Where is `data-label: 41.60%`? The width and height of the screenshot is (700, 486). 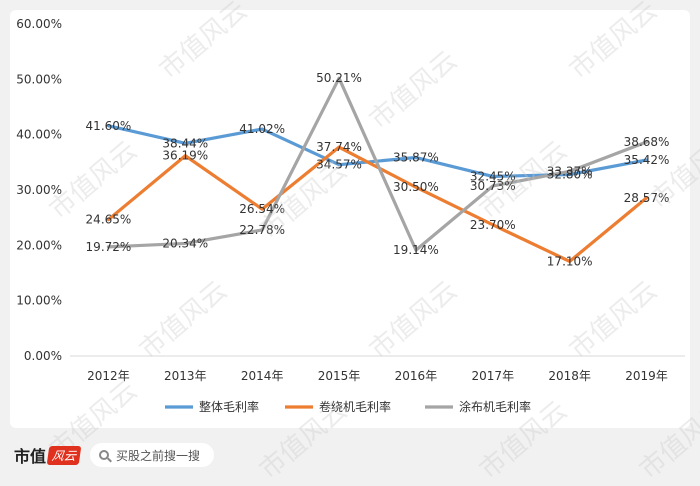 data-label: 41.60% is located at coordinates (109, 126).